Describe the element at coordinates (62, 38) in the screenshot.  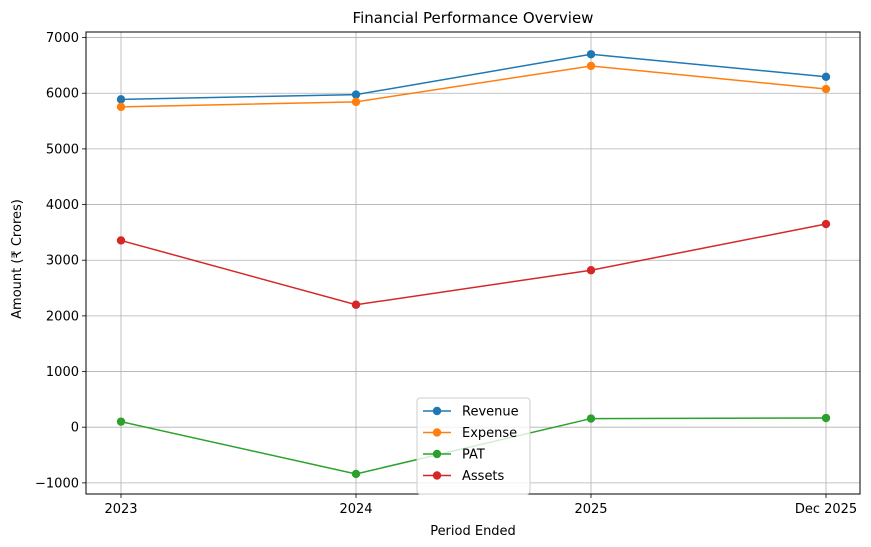
I see `y-tick-label: 7000` at that location.